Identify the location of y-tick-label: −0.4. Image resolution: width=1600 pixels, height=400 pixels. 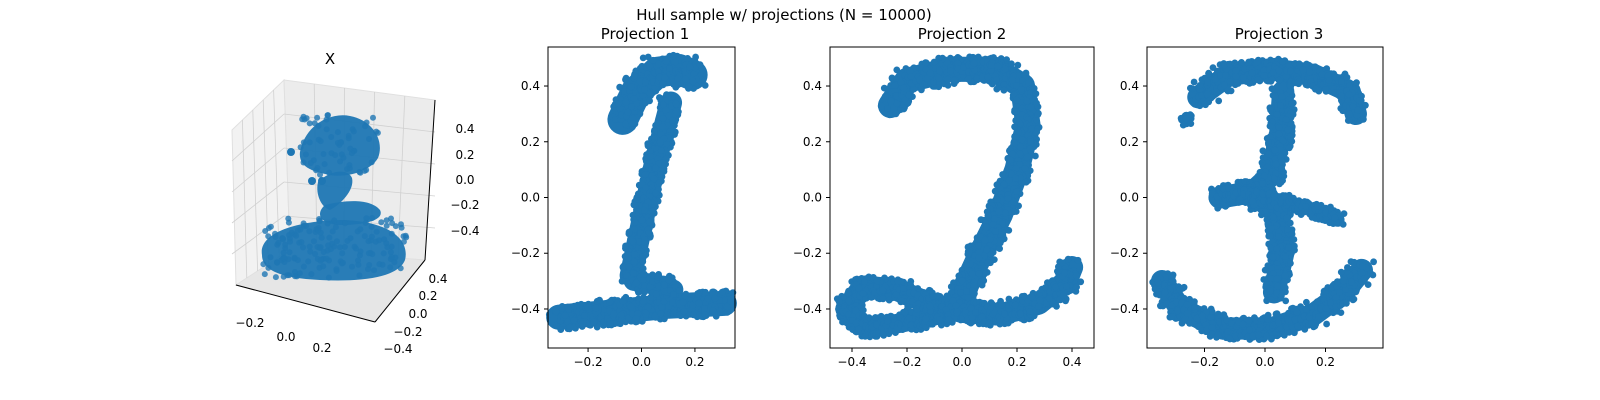
(397, 349).